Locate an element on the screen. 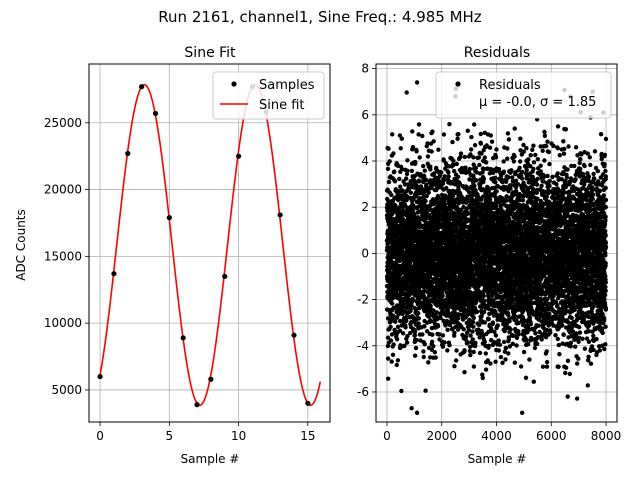 This screenshot has width=640, height=480. legend-samples-label: Samples is located at coordinates (287, 85).